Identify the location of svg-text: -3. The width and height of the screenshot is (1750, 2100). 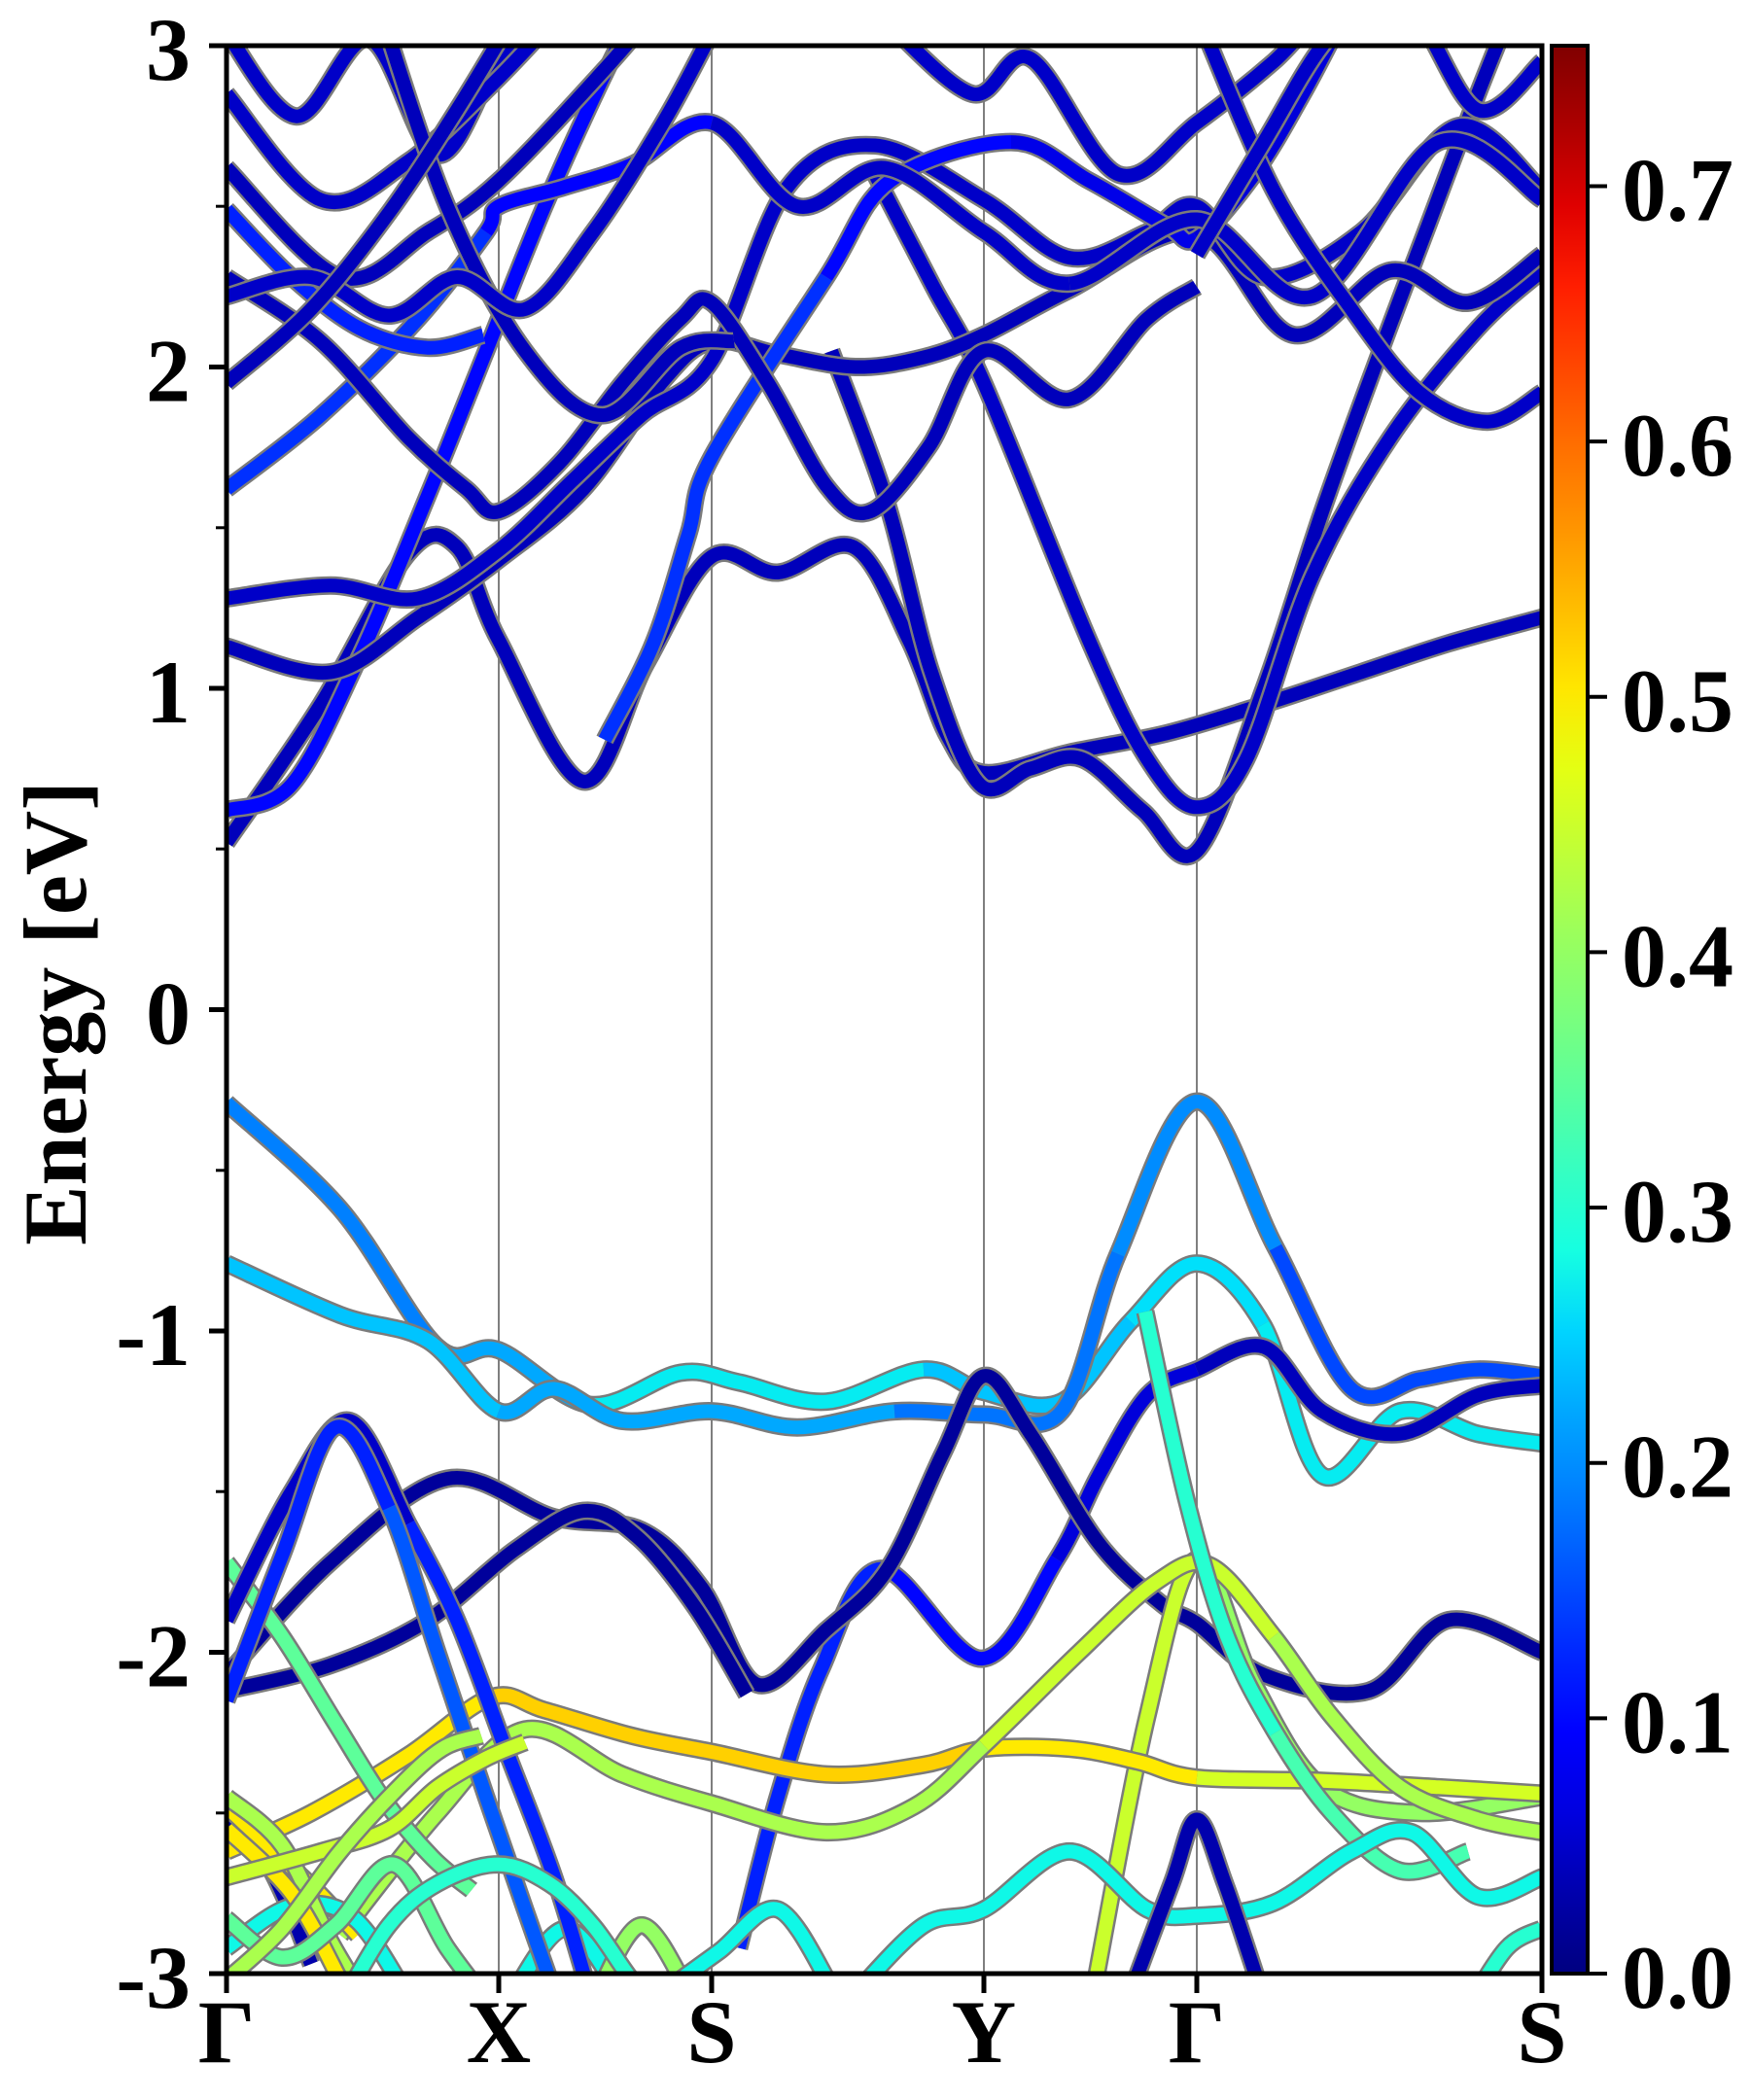
(153, 1977).